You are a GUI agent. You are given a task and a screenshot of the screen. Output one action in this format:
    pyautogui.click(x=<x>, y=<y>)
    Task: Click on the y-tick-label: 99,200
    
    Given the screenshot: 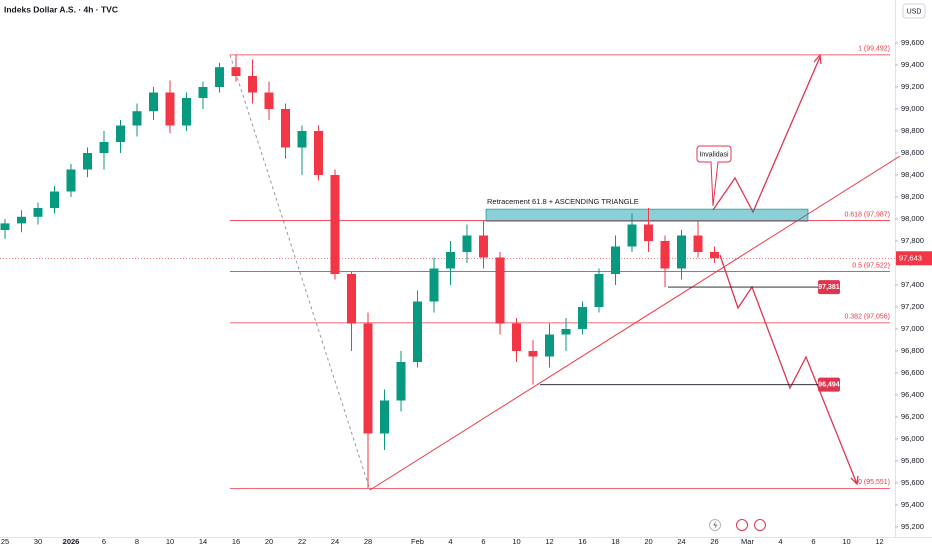 What is the action you would take?
    pyautogui.click(x=912, y=86)
    